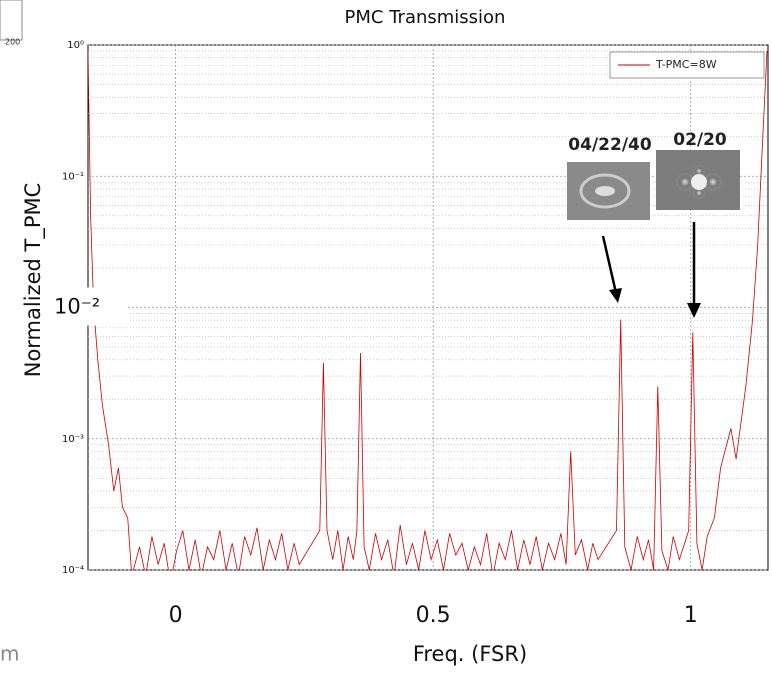 The height and width of the screenshot is (678, 772). I want to click on x-tick-label: 1, so click(691, 615).